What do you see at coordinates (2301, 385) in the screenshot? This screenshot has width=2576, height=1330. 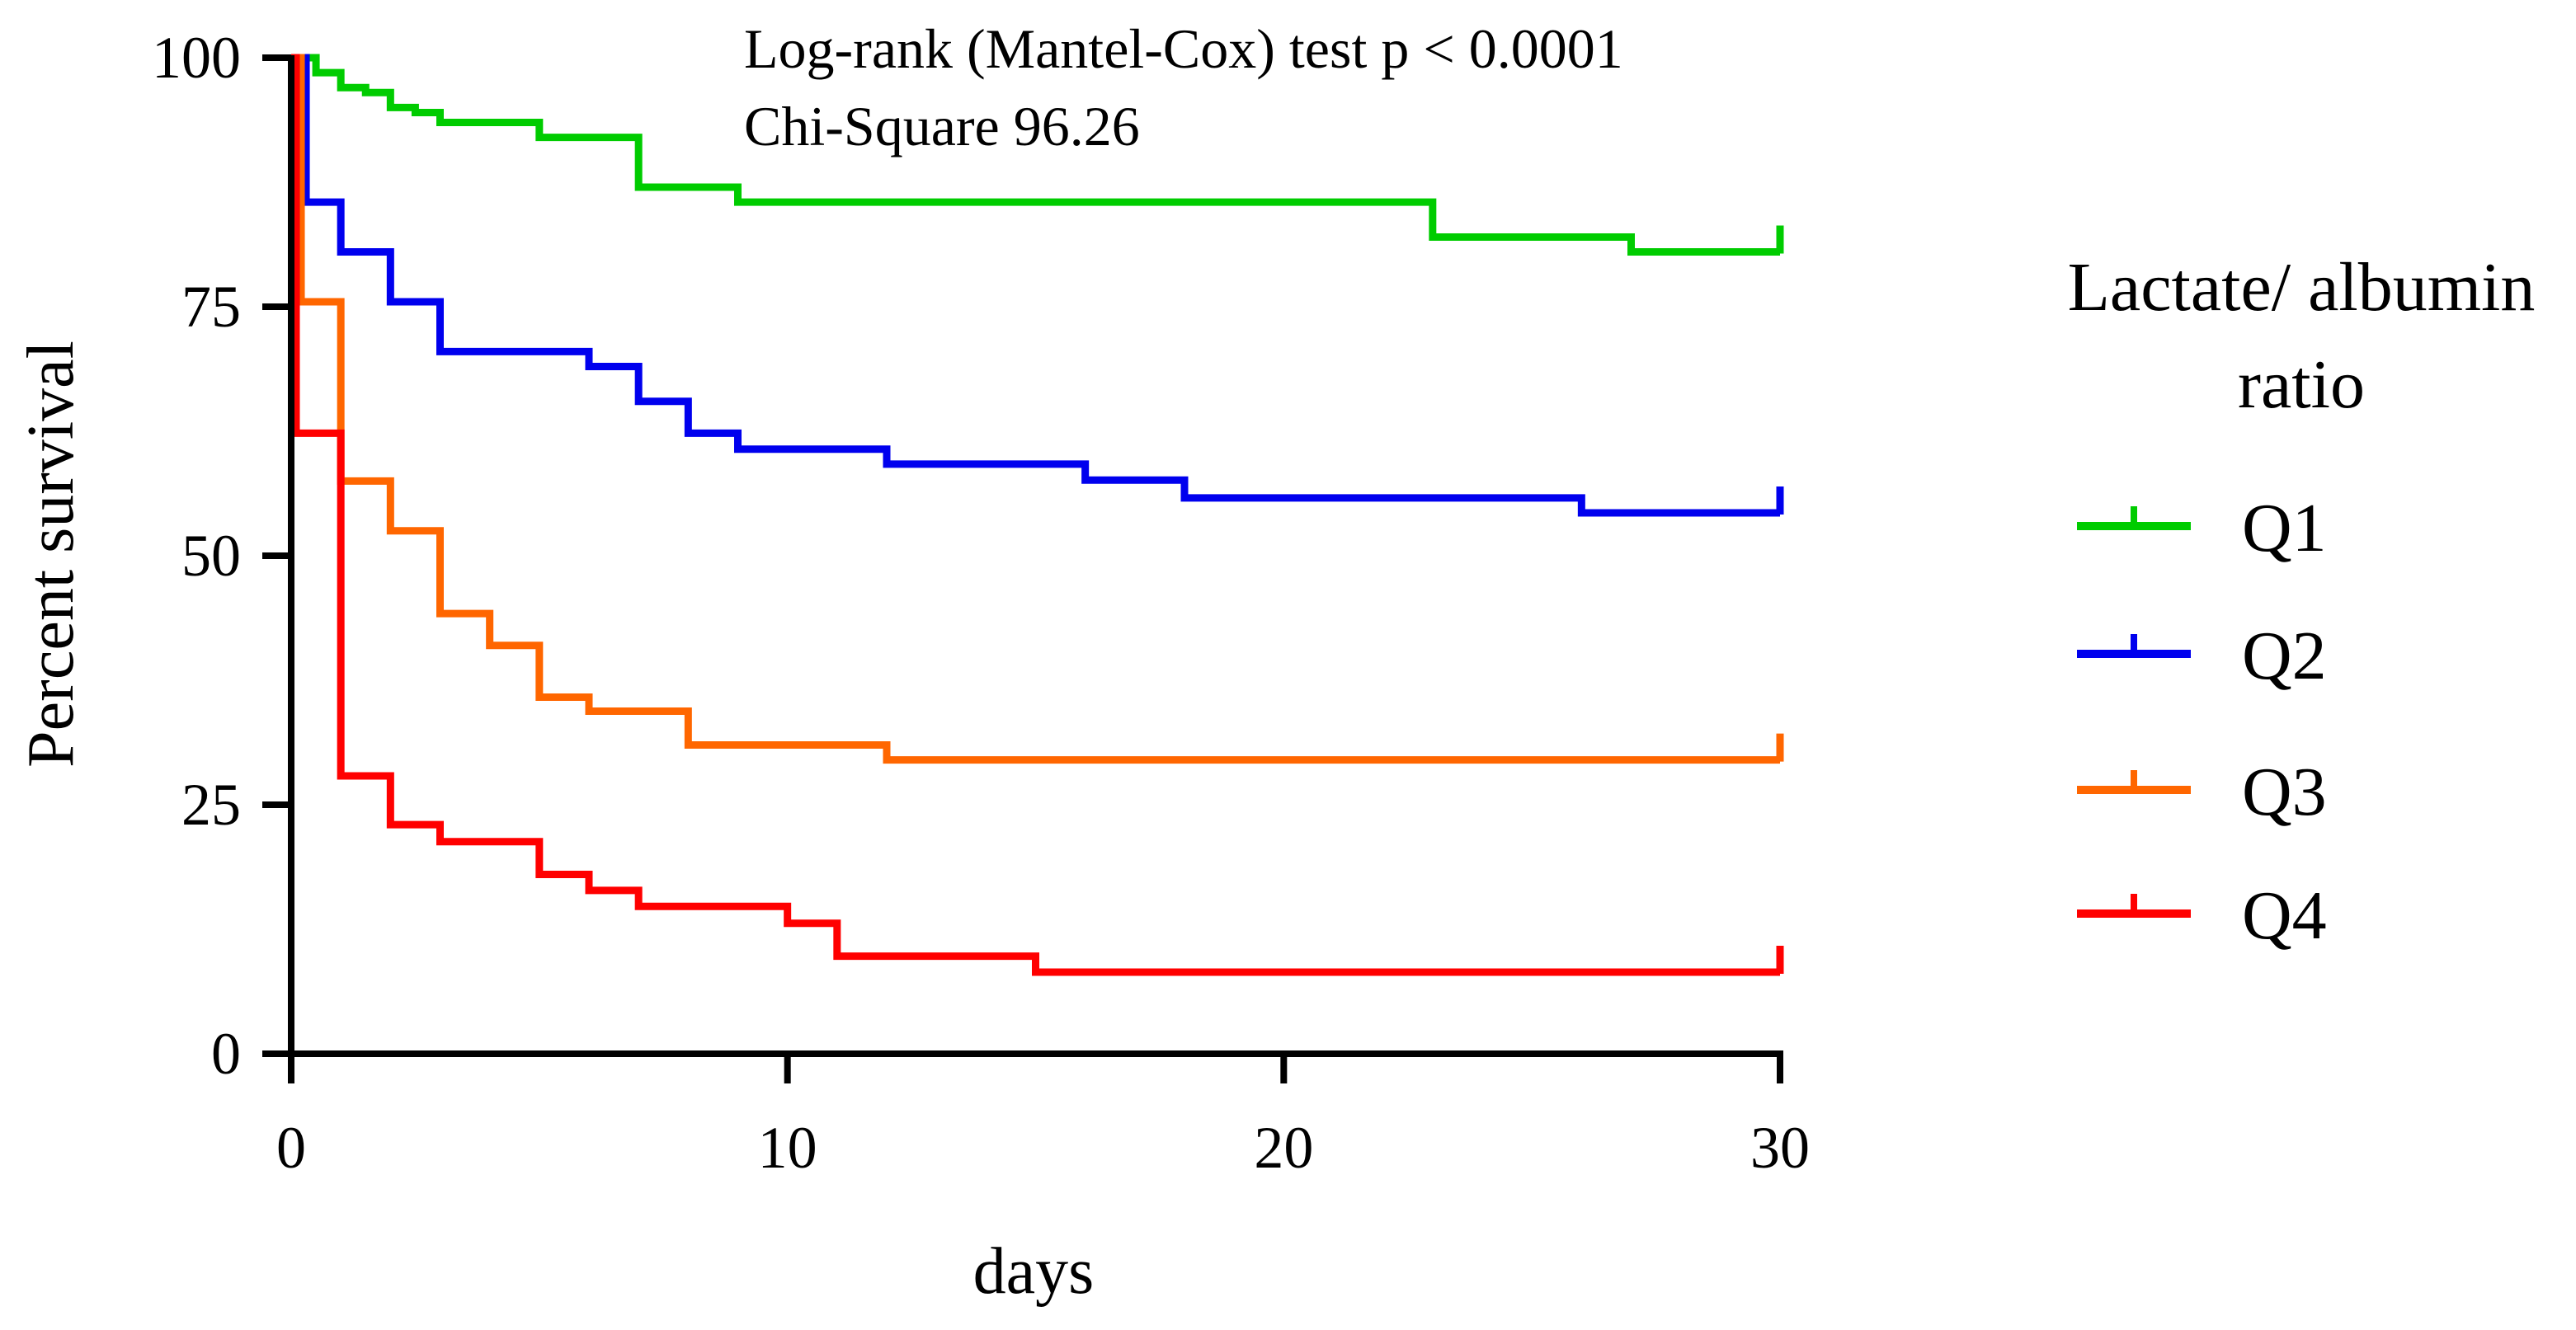 I see `legend-title-line2: ratio` at bounding box center [2301, 385].